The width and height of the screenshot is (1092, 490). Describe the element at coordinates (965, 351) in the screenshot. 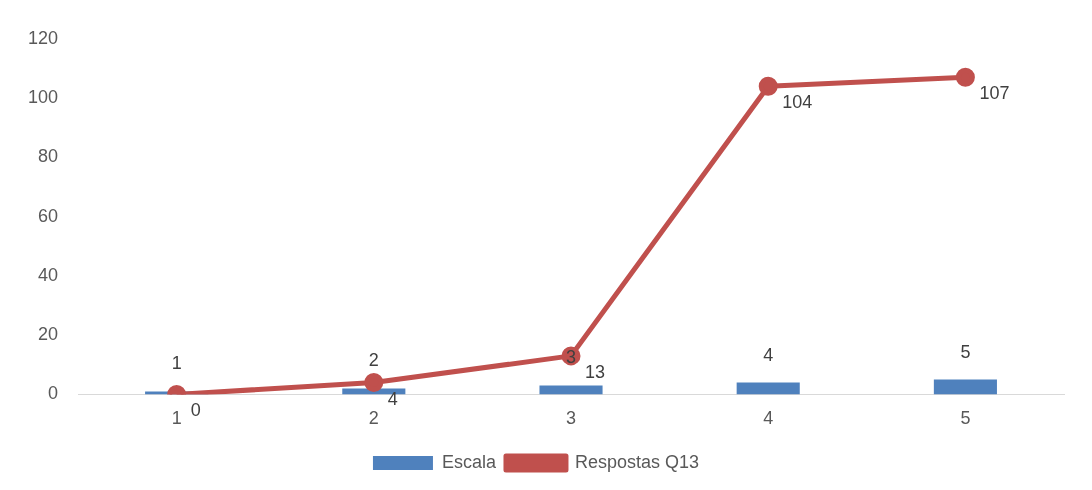

I see `data-label: 5` at that location.